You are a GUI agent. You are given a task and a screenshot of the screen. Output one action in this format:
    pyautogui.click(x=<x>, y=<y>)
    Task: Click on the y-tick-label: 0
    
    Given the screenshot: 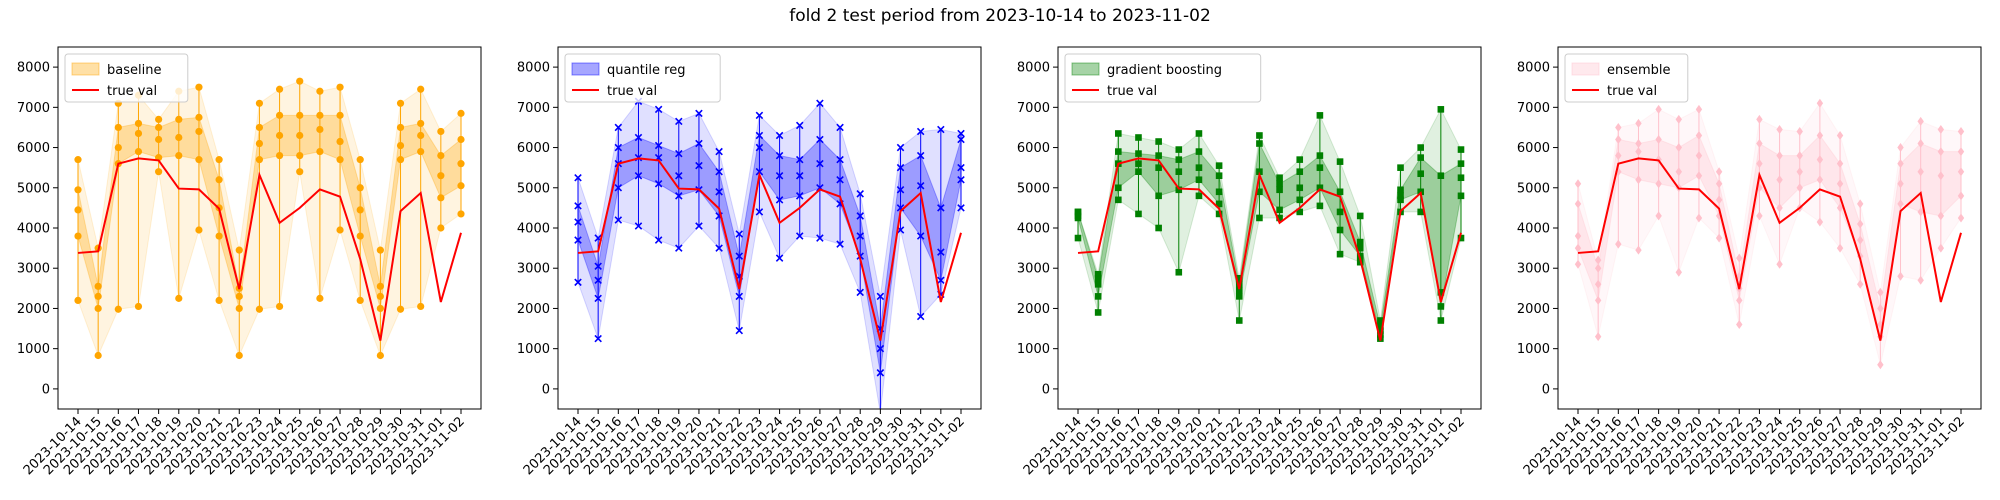 What is the action you would take?
    pyautogui.click(x=546, y=389)
    